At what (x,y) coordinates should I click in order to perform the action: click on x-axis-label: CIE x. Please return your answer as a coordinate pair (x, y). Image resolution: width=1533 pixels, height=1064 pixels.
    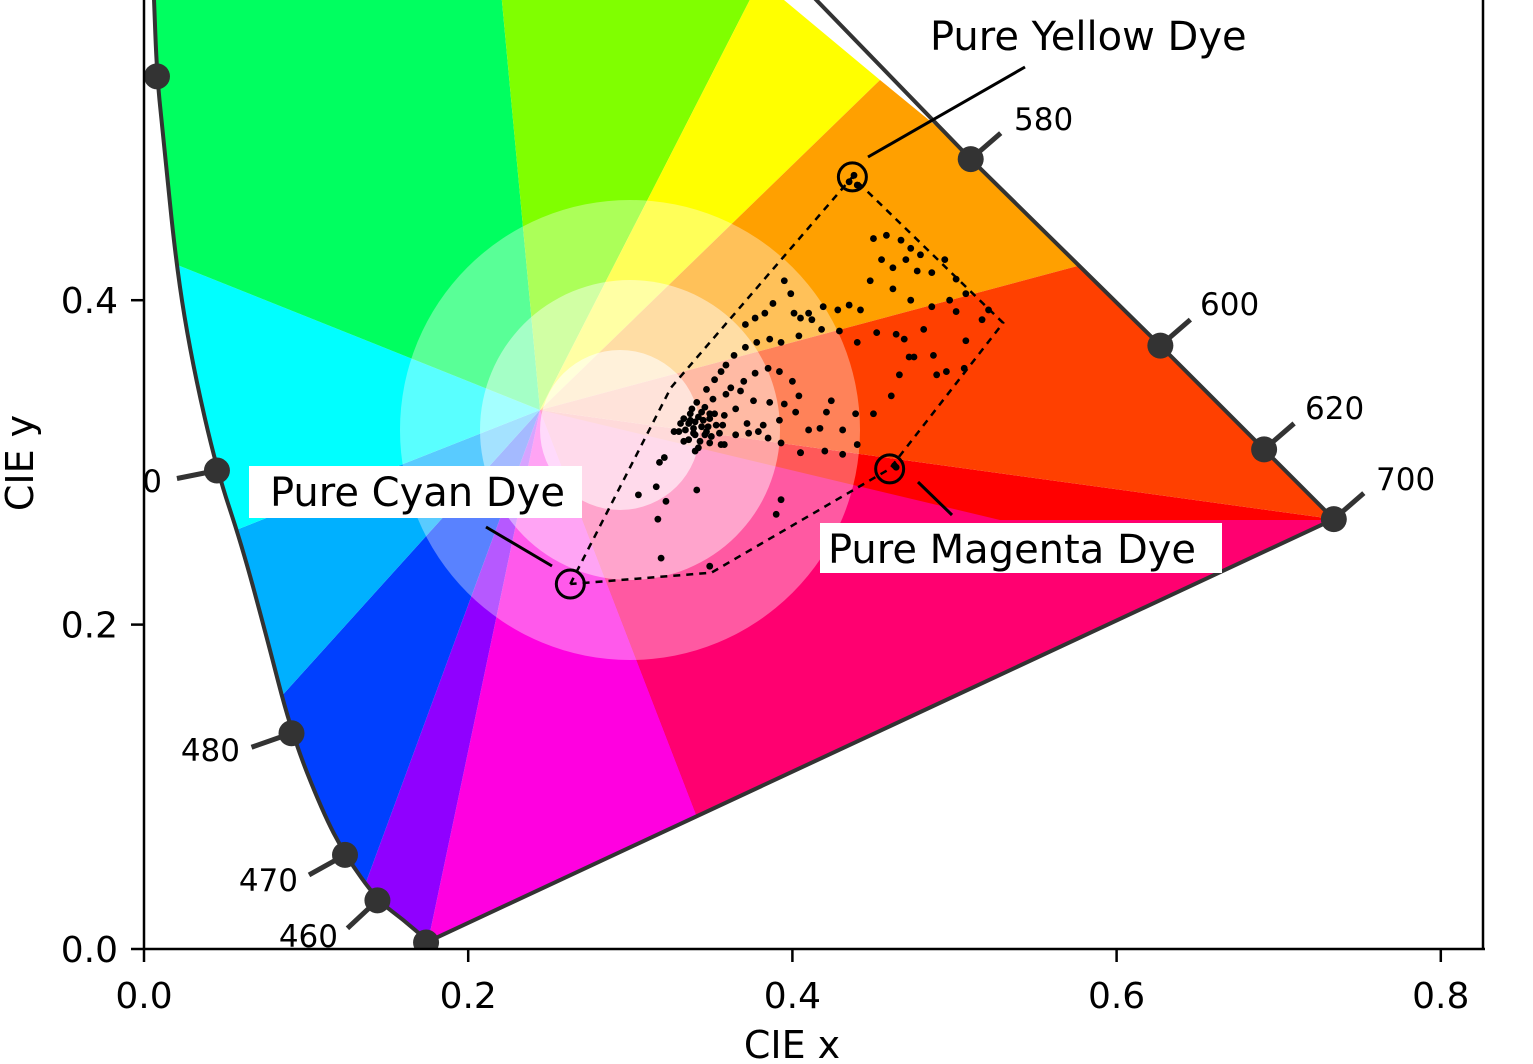
    Looking at the image, I should click on (792, 1041).